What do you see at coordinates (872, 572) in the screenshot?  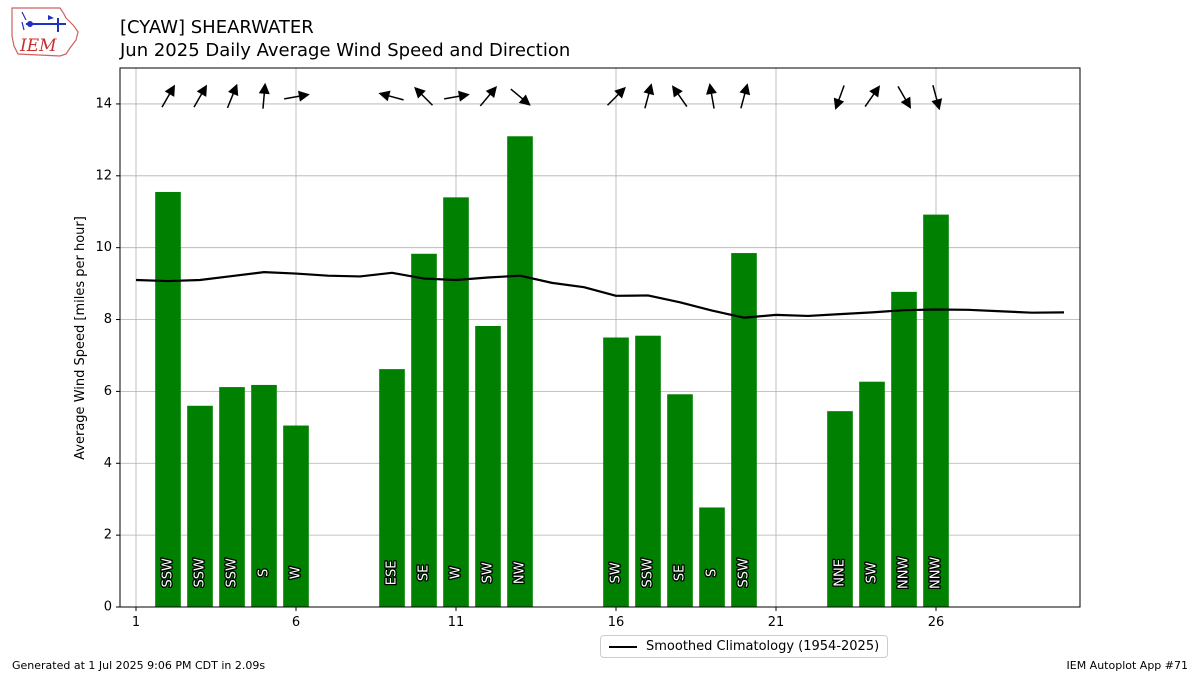 I see `direction-label-day-24: SW` at bounding box center [872, 572].